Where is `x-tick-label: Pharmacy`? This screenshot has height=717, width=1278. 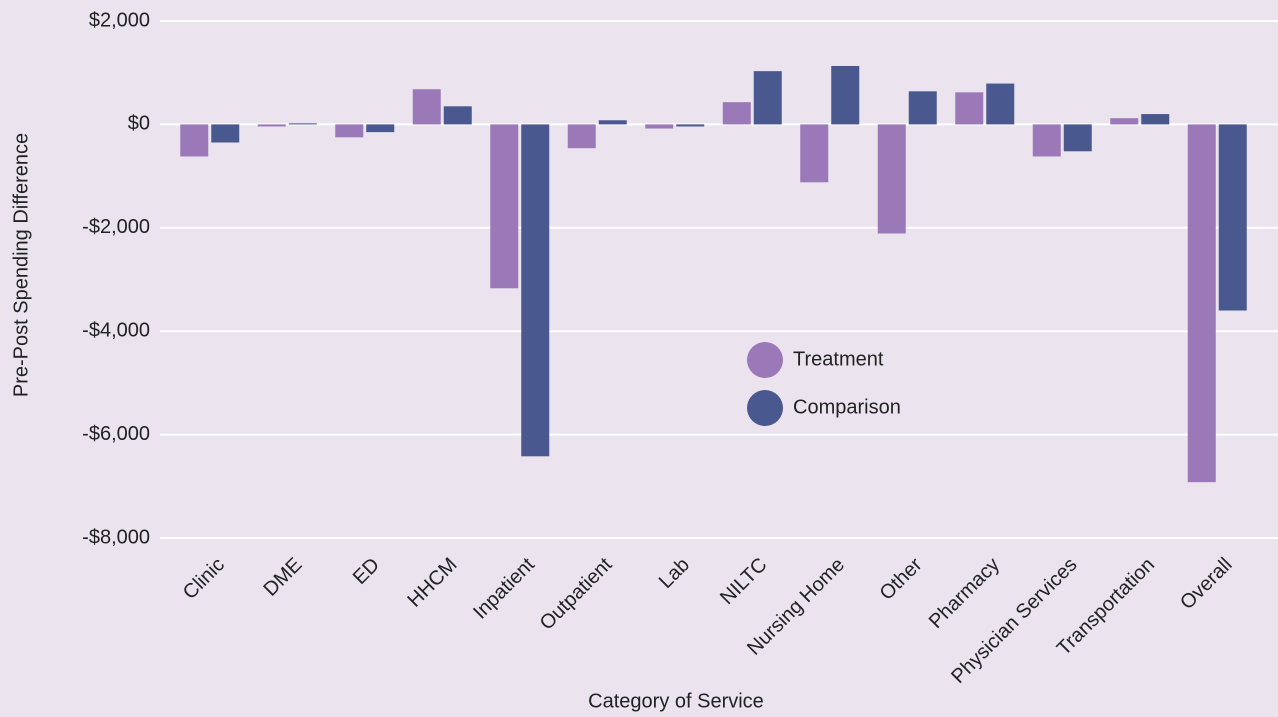 x-tick-label: Pharmacy is located at coordinates (964, 593).